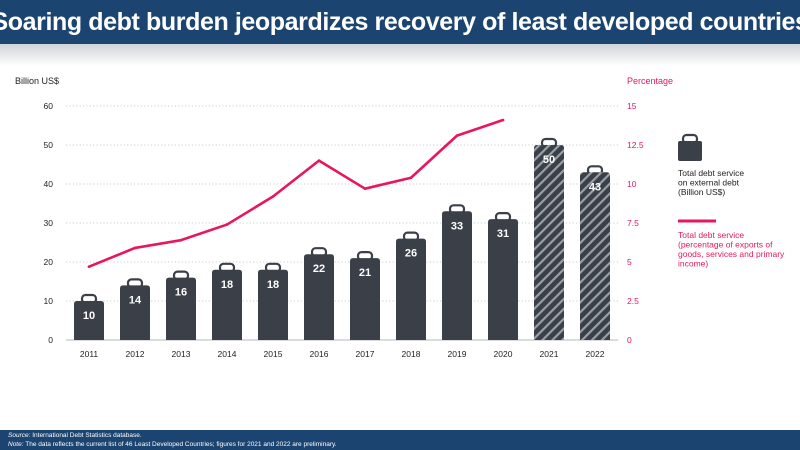 This screenshot has width=800, height=450. I want to click on bar-value-label: 43, so click(595, 187).